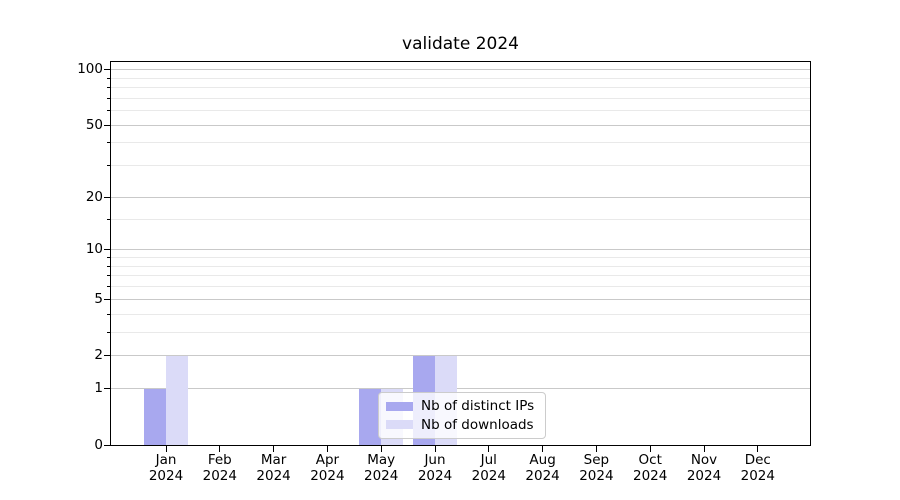 The height and width of the screenshot is (500, 900). What do you see at coordinates (542, 460) in the screenshot?
I see `x-tick-label-month: Aug` at bounding box center [542, 460].